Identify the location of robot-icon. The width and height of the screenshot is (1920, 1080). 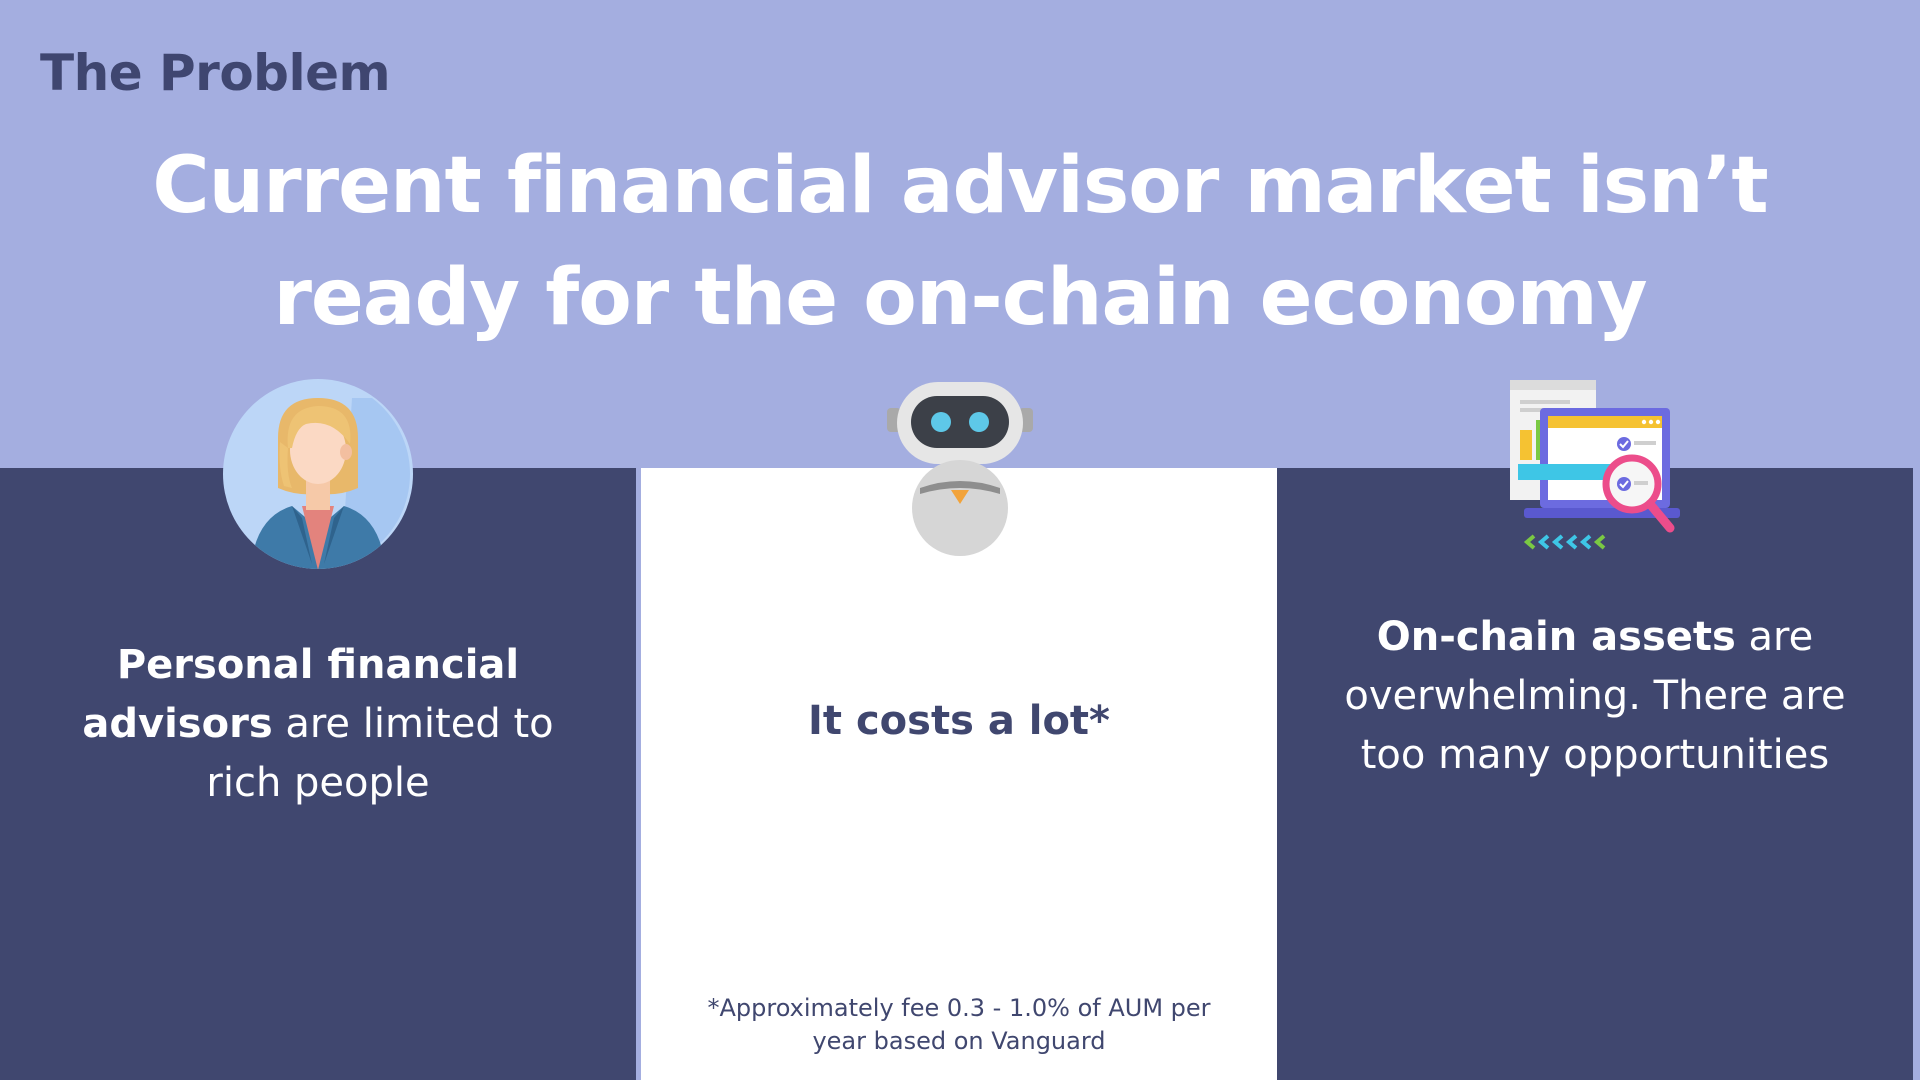
(960, 469).